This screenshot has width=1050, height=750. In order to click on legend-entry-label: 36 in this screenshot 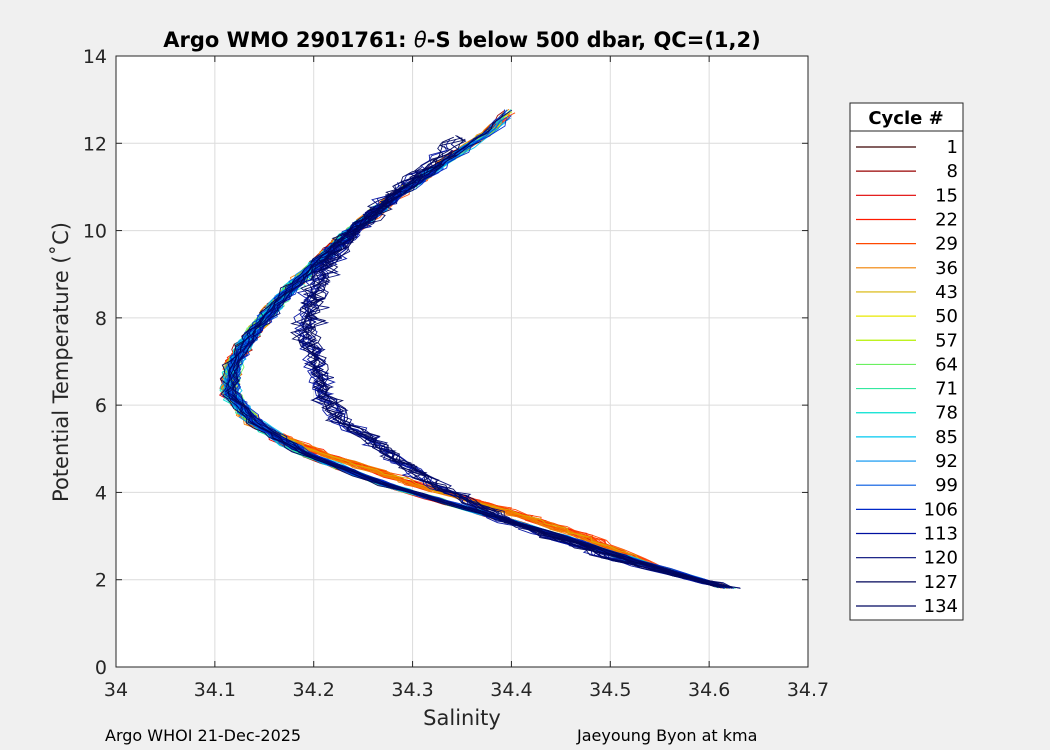, I will do `click(946, 268)`.